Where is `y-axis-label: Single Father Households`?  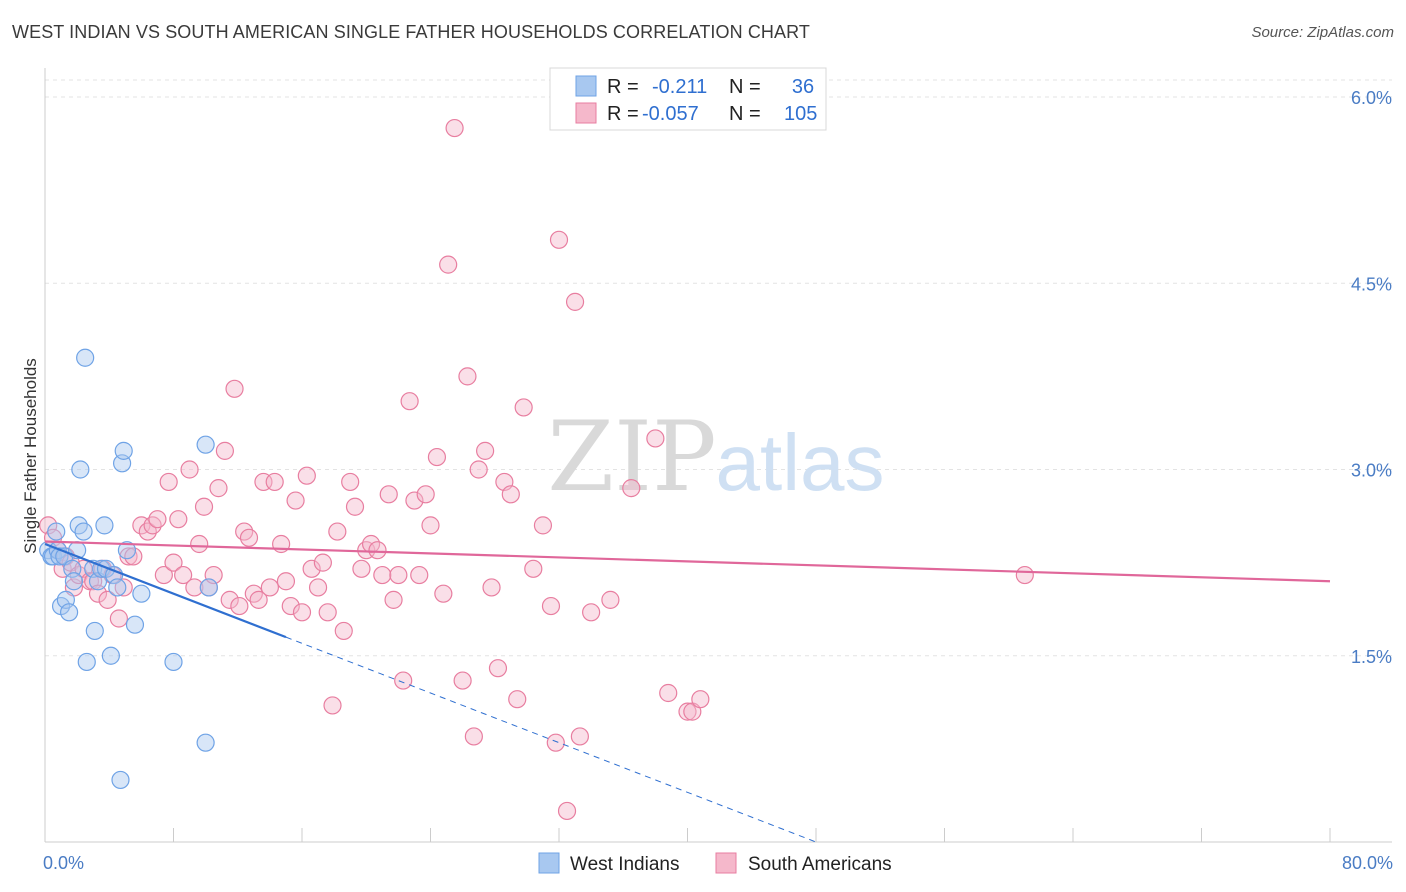 y-axis-label: Single Father Households is located at coordinates (30, 456).